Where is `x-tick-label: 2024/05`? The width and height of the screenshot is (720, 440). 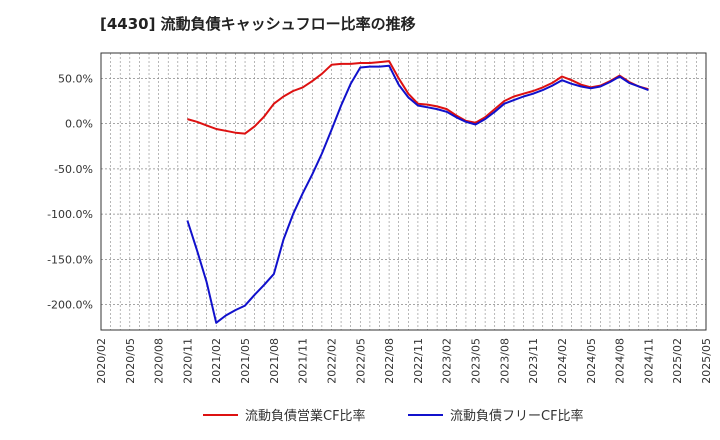 x-tick-label: 2024/05 is located at coordinates (591, 361).